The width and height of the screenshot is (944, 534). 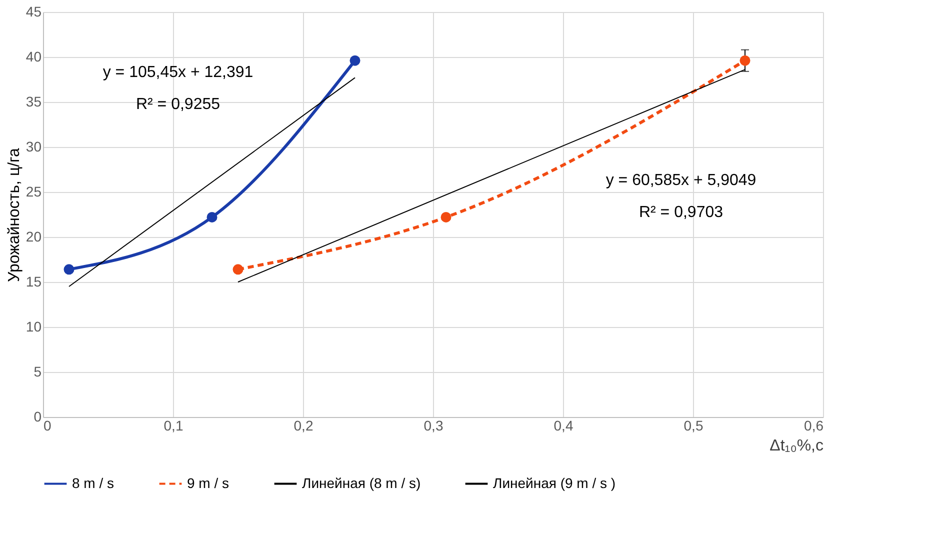 What do you see at coordinates (34, 102) in the screenshot?
I see `y-tick-label: 35` at bounding box center [34, 102].